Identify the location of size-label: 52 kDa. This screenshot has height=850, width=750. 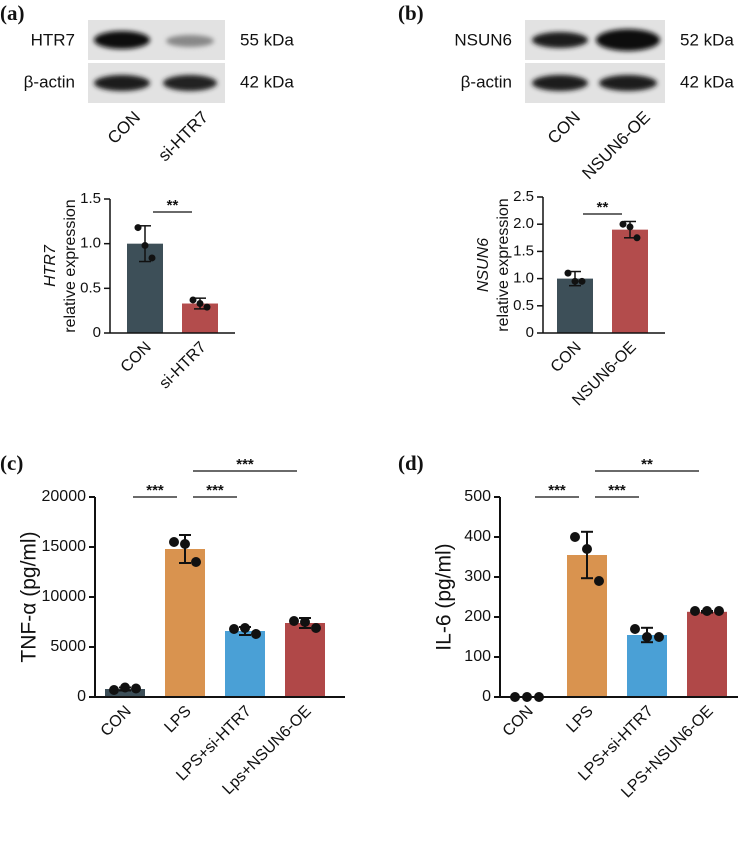
(707, 39).